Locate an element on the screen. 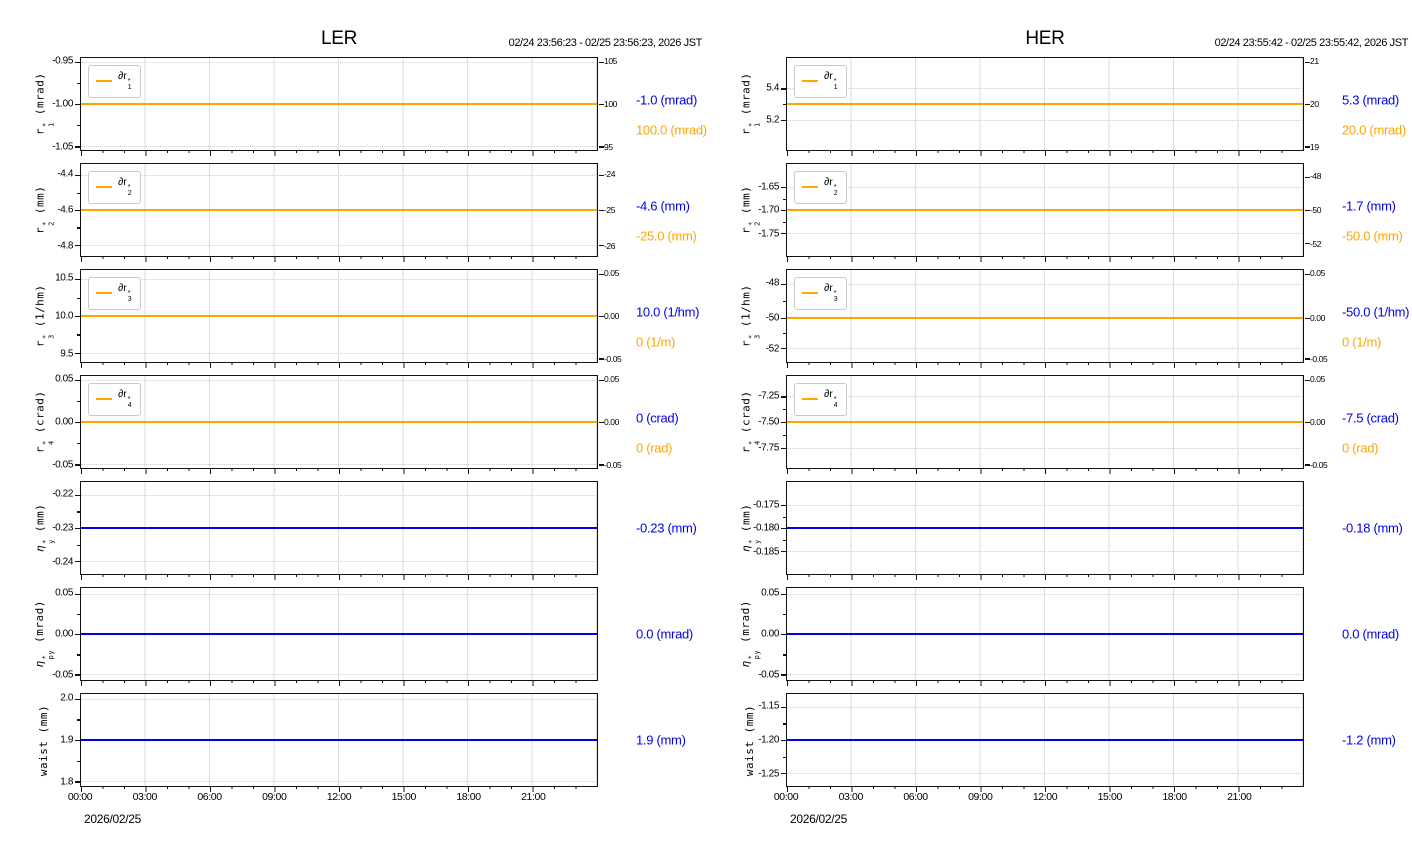  y-tick-label: -1.15 is located at coordinates (768, 706).